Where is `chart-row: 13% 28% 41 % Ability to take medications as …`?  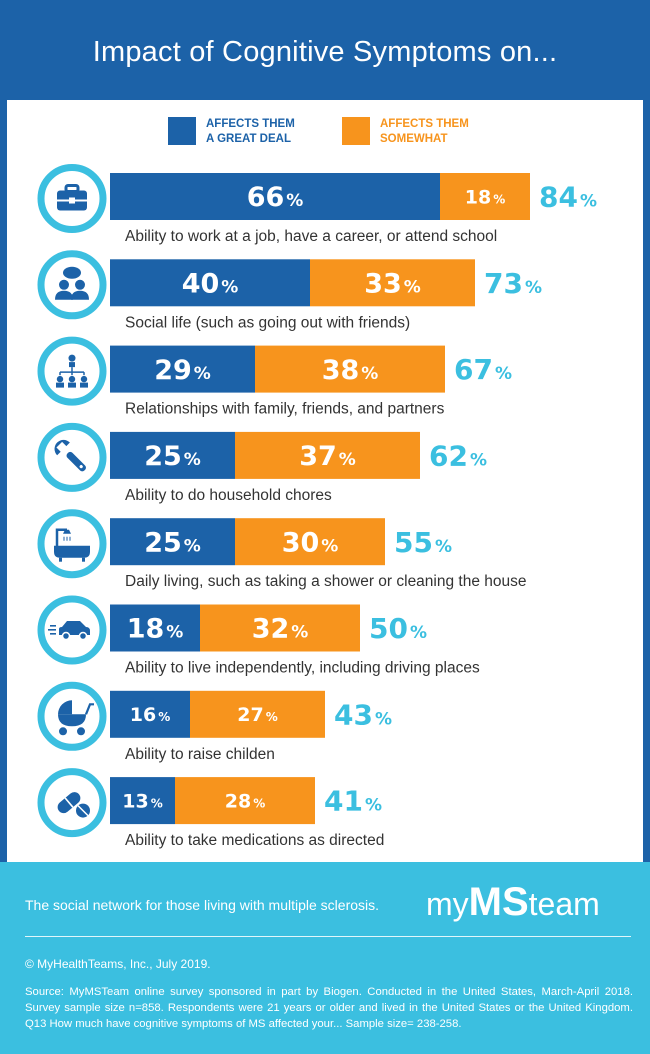 chart-row: 13% 28% 41 % Ability to take medications as … is located at coordinates (210, 808).